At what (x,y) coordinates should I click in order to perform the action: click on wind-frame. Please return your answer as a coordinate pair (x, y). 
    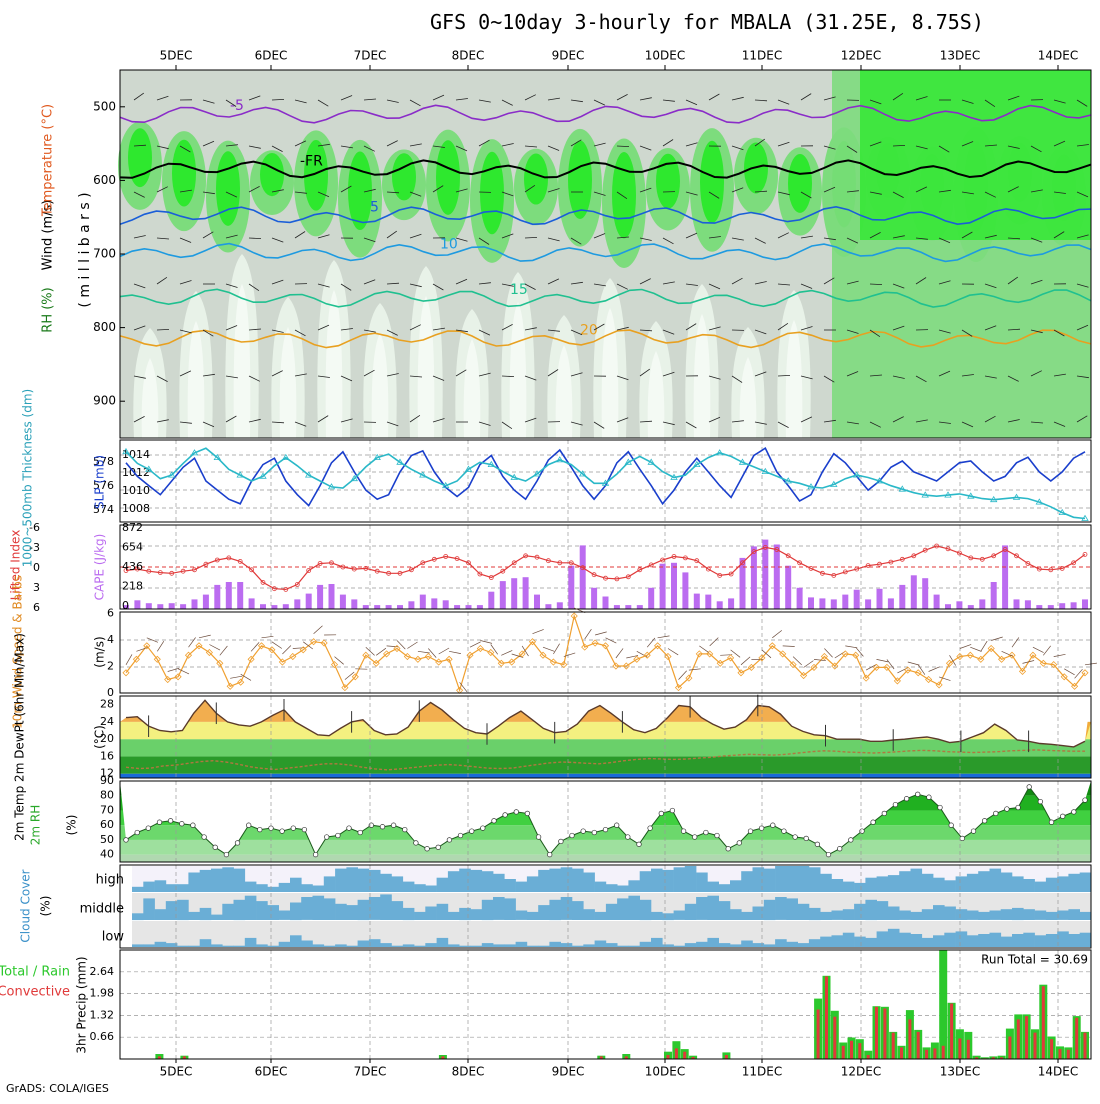
    Looking at the image, I should click on (605, 652).